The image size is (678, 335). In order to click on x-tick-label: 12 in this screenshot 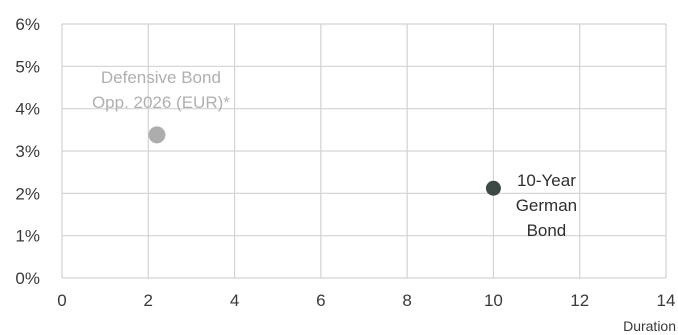, I will do `click(579, 300)`.